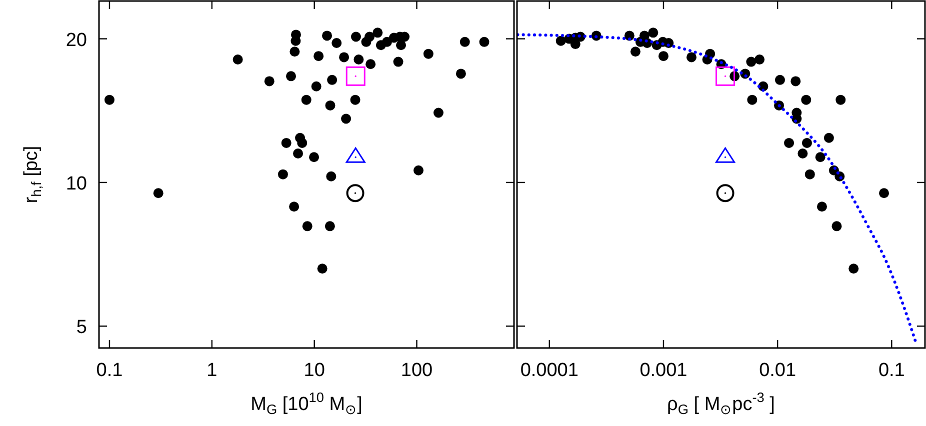  Describe the element at coordinates (306, 404) in the screenshot. I see `x-axis-title: M$_{G}$ [10$^{10}$ M$_{⊙}$]` at that location.